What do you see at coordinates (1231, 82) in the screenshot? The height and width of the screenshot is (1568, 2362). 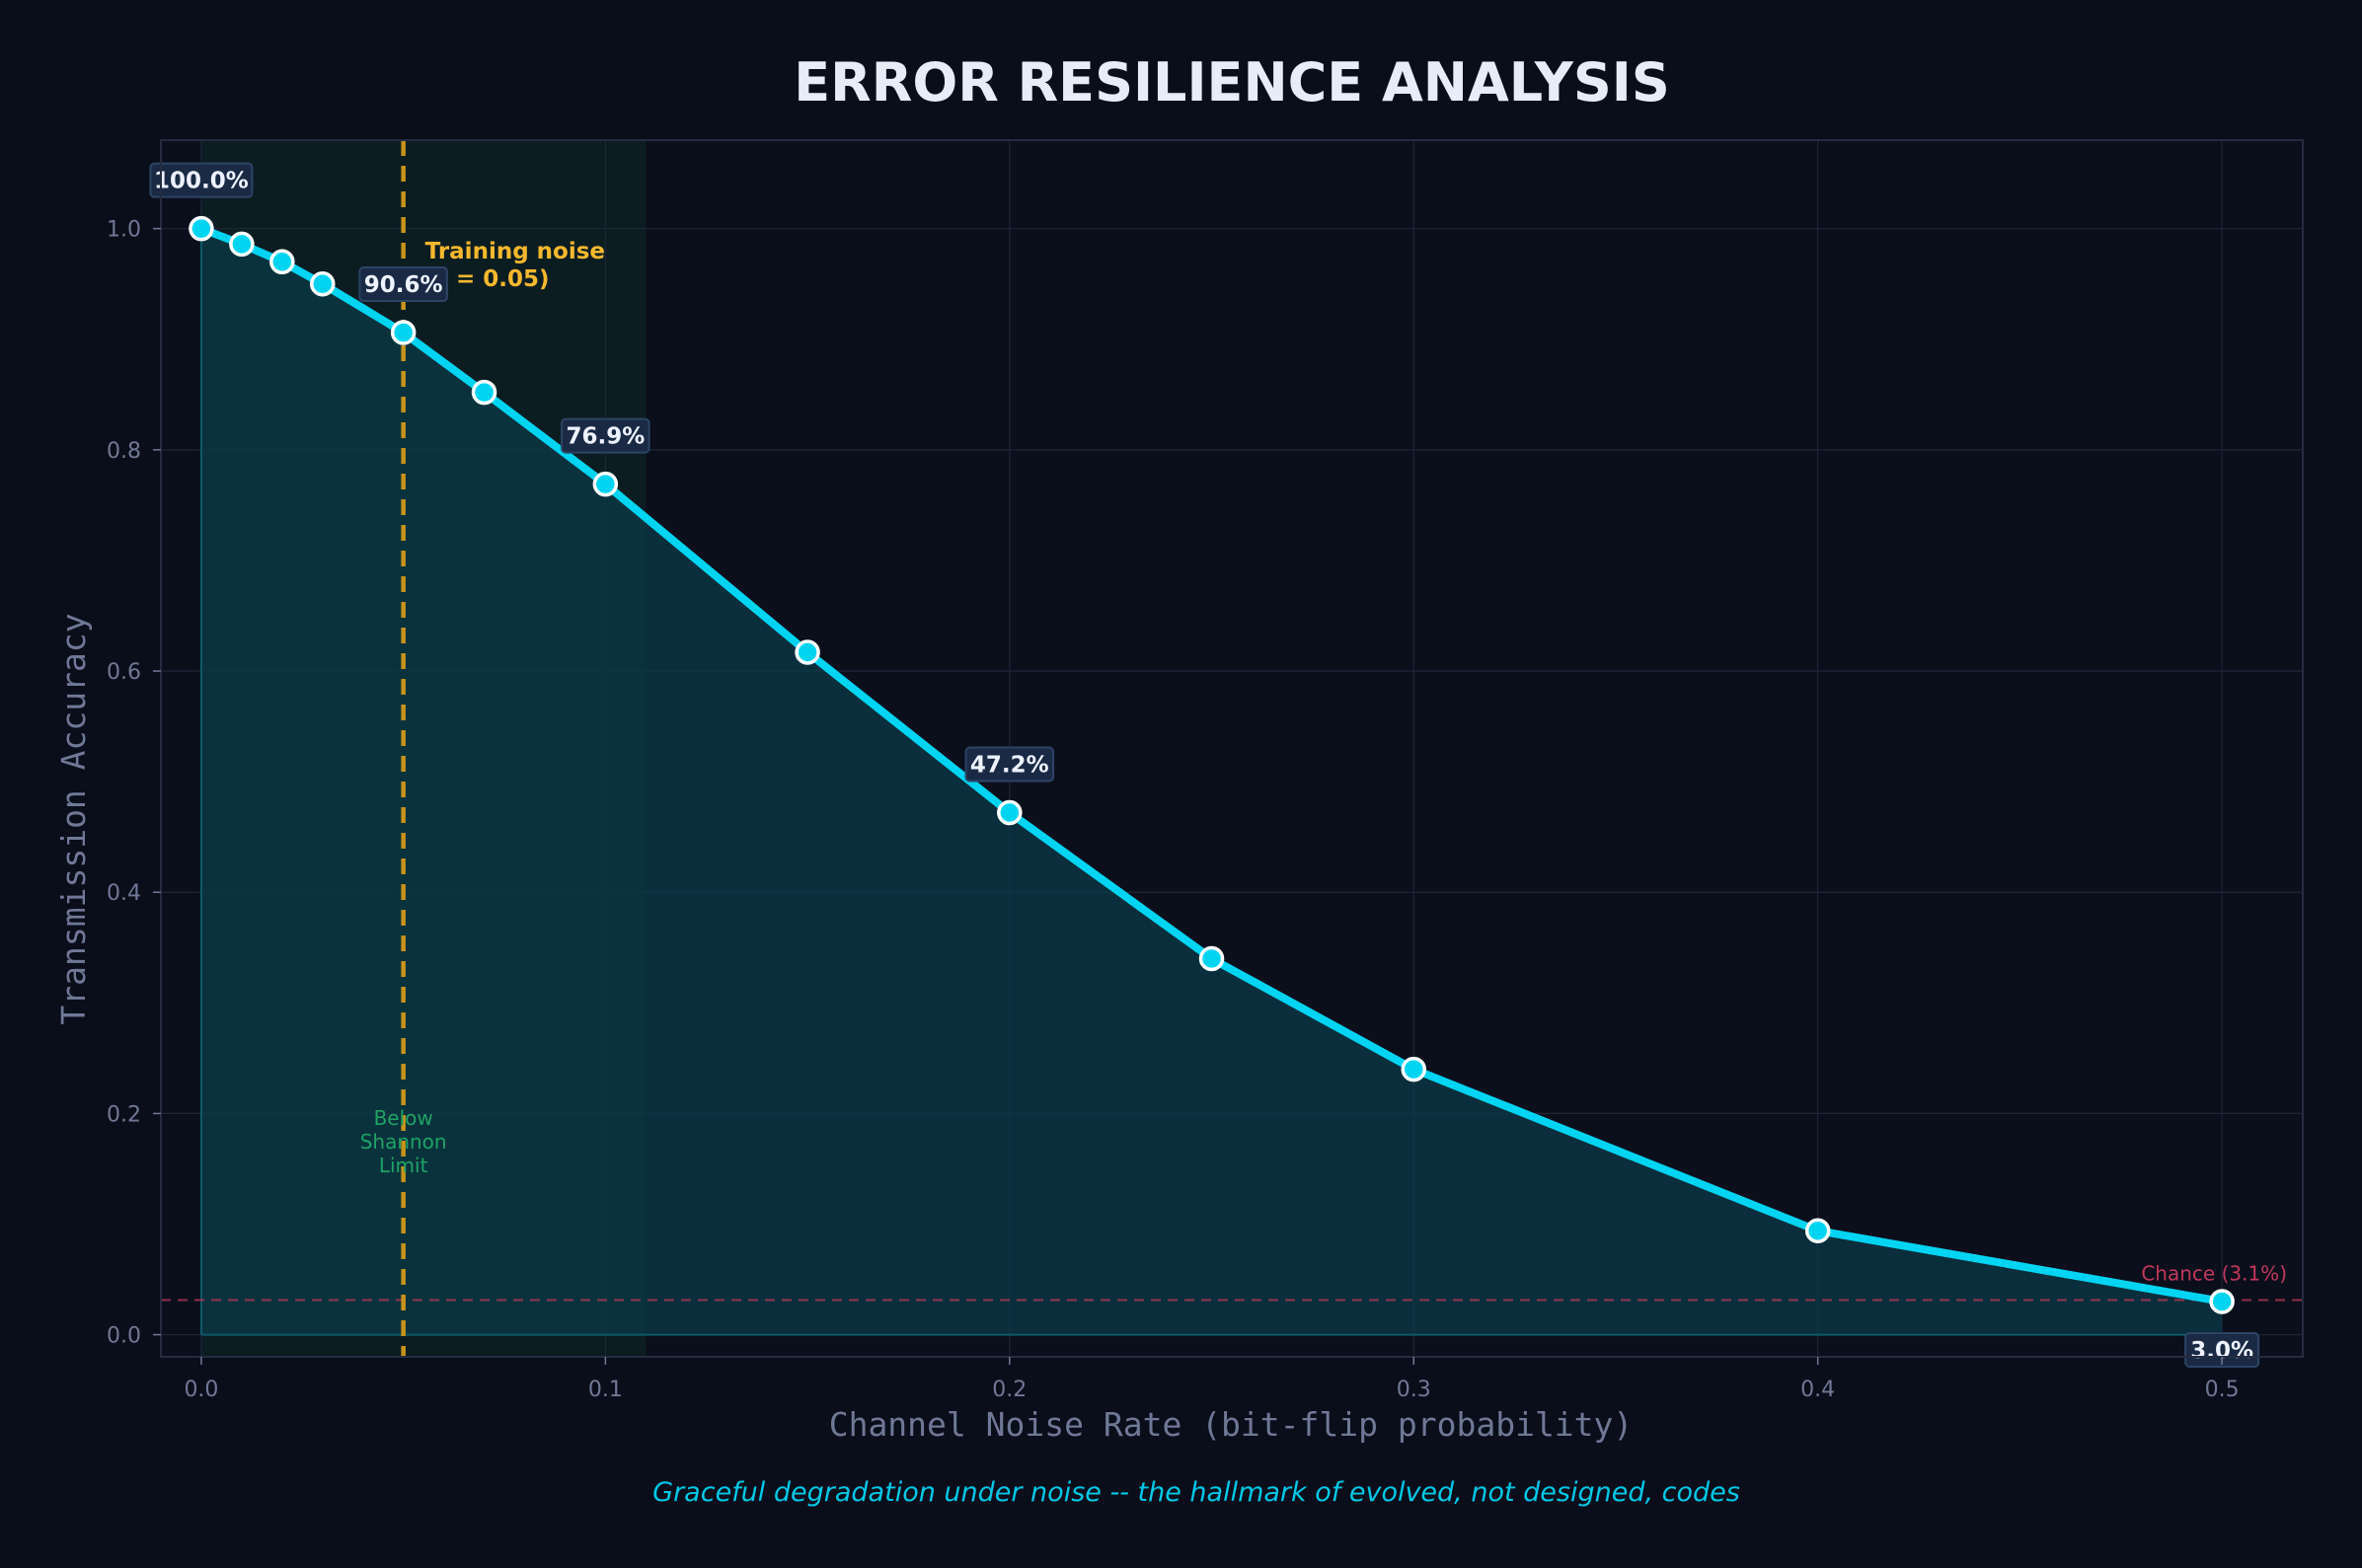 I see `chart-title: ERROR RESILIENCE ANALYSIS` at bounding box center [1231, 82].